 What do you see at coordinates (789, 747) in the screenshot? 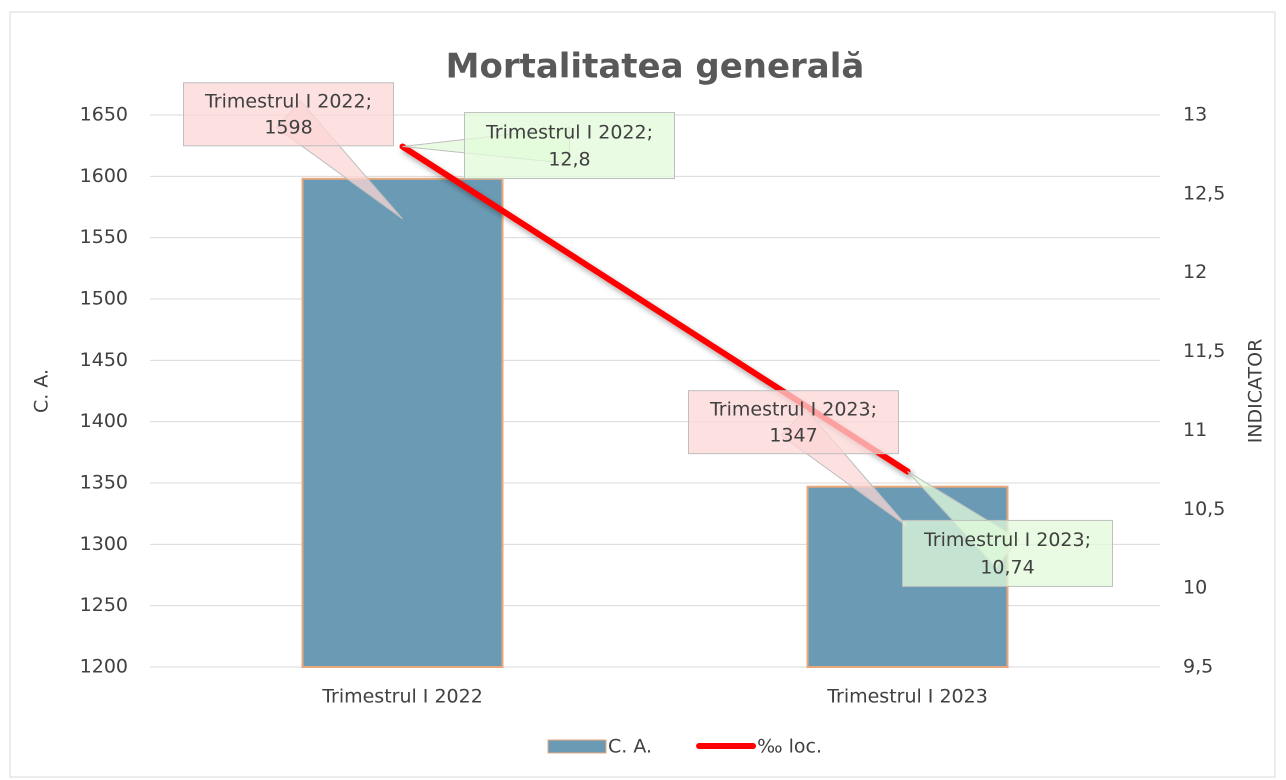
I see `legend-label: ‰ loc.` at bounding box center [789, 747].